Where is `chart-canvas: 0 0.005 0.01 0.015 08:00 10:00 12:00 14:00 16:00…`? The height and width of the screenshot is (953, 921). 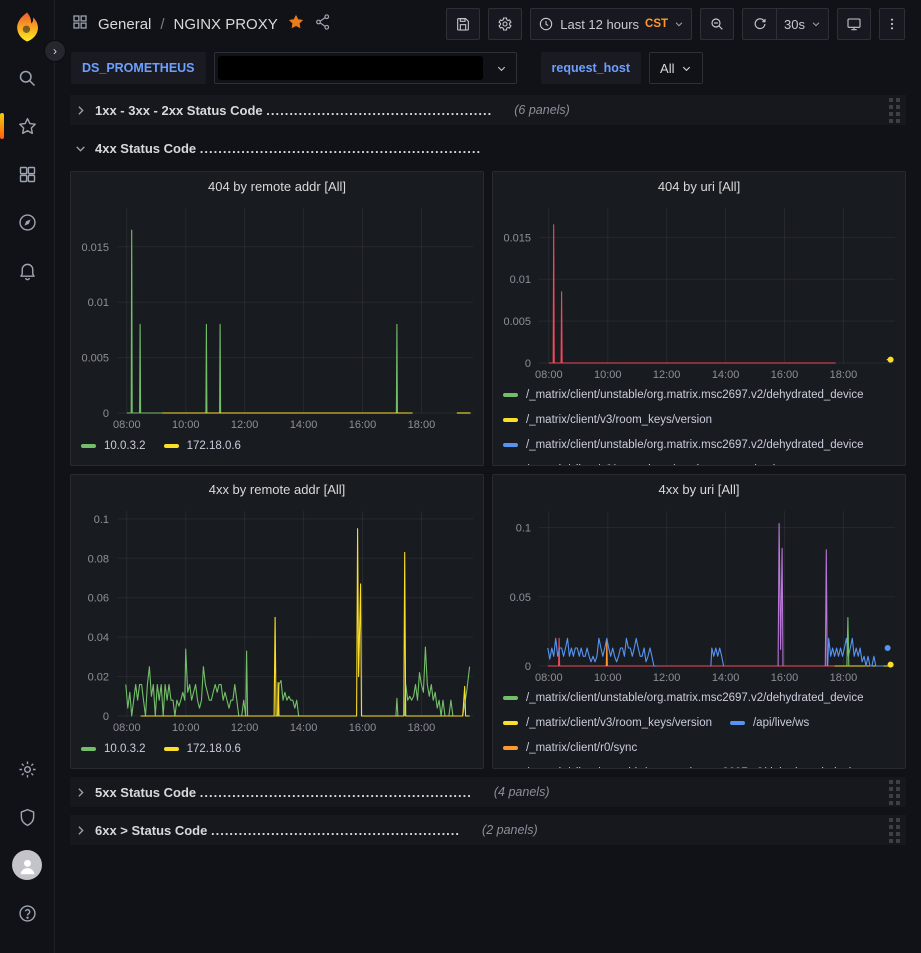
chart-canvas: 0 0.005 0.01 0.015 08:00 10:00 12:00 14:00 16:00… is located at coordinates (277, 319).